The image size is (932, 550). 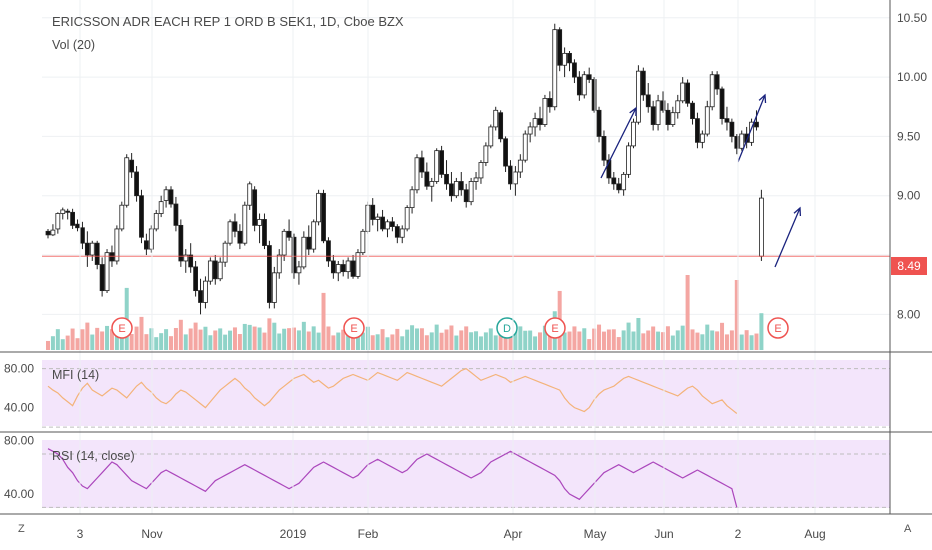 I want to click on timezone-icon: Z, so click(x=21, y=529).